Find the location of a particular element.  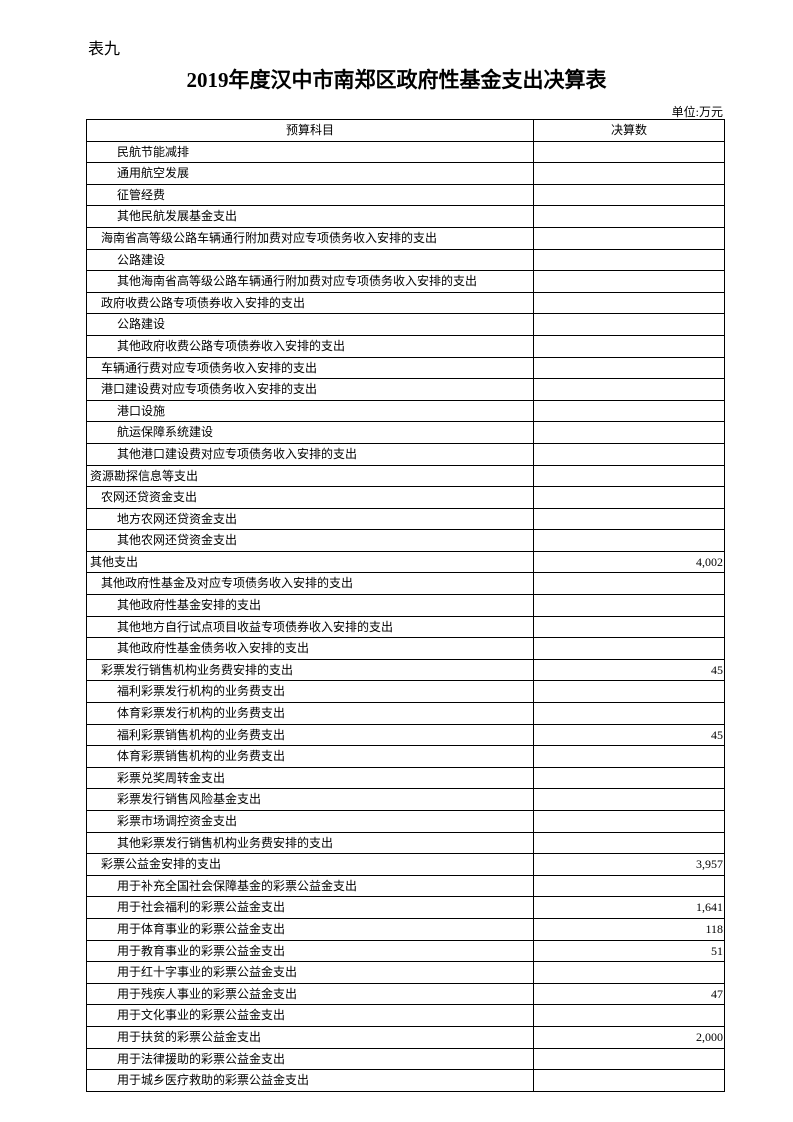

item-name: 用于红十字事业的彩票公益金支出 is located at coordinates (310, 973).